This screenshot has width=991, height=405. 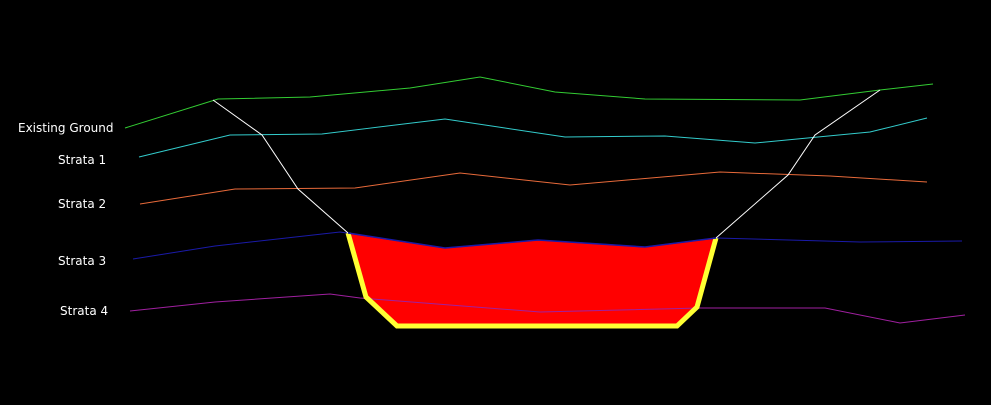 I want to click on existing-ground-line, so click(x=529, y=102).